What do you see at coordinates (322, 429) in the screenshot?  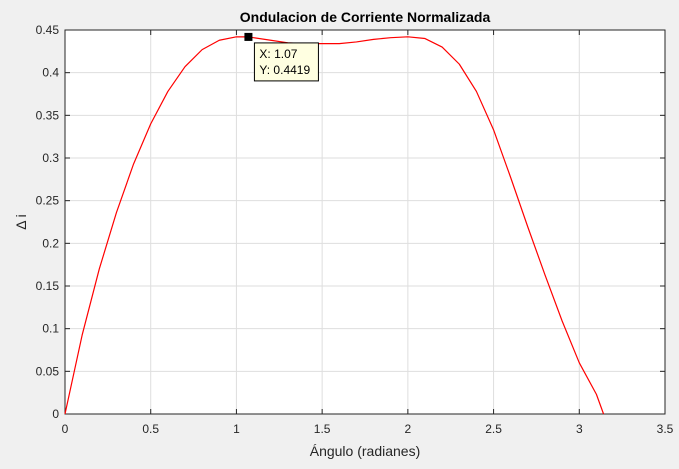 I see `x-tick-label: 1.5` at bounding box center [322, 429].